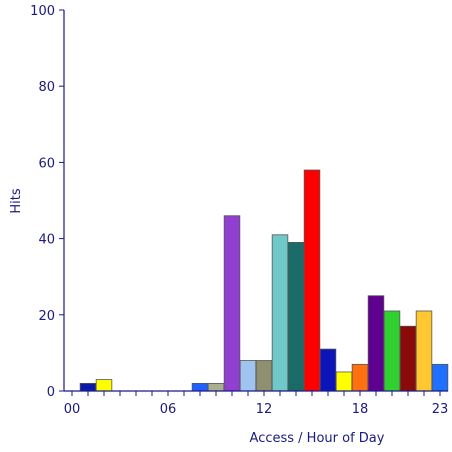 The image size is (452, 452). I want to click on y-tick-label: 80, so click(46, 87).